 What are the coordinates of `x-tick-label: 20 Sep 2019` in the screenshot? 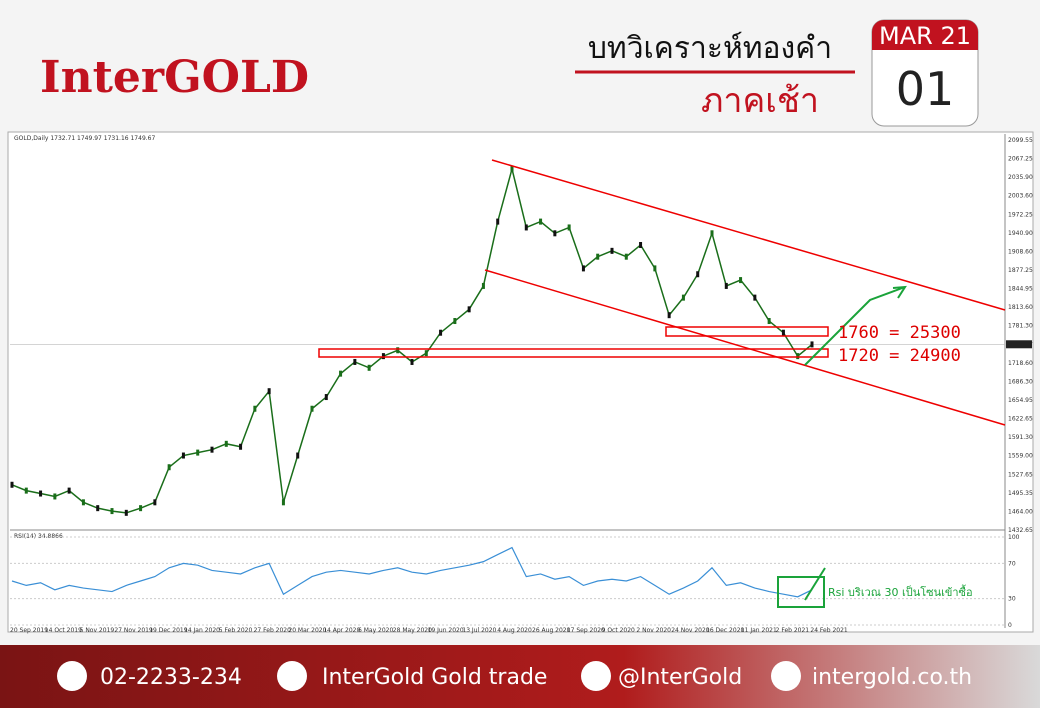 It's located at (29, 630).